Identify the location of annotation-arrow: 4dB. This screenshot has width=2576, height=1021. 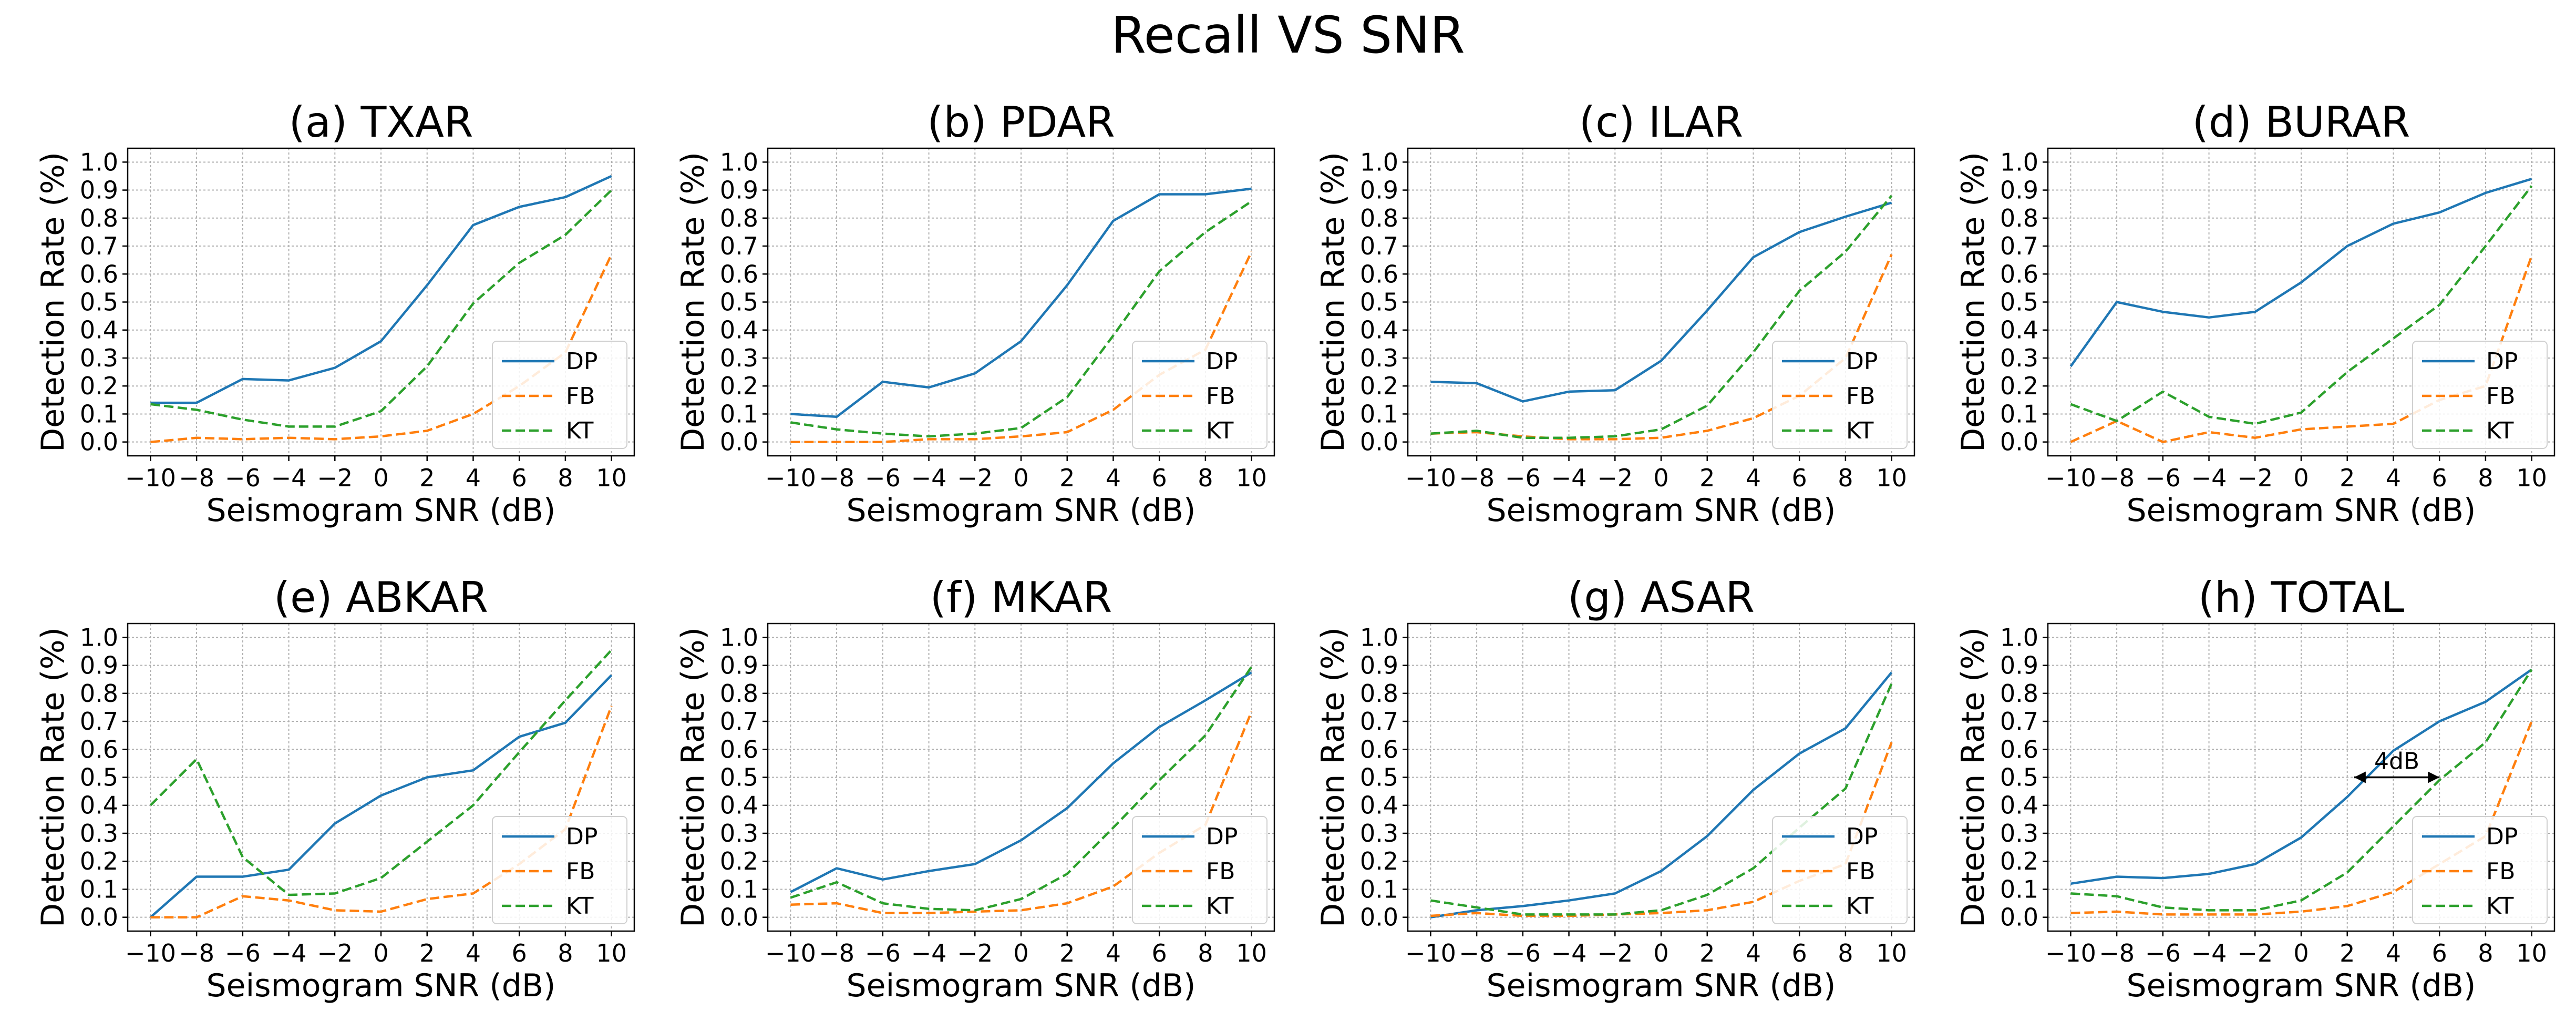
(2397, 765).